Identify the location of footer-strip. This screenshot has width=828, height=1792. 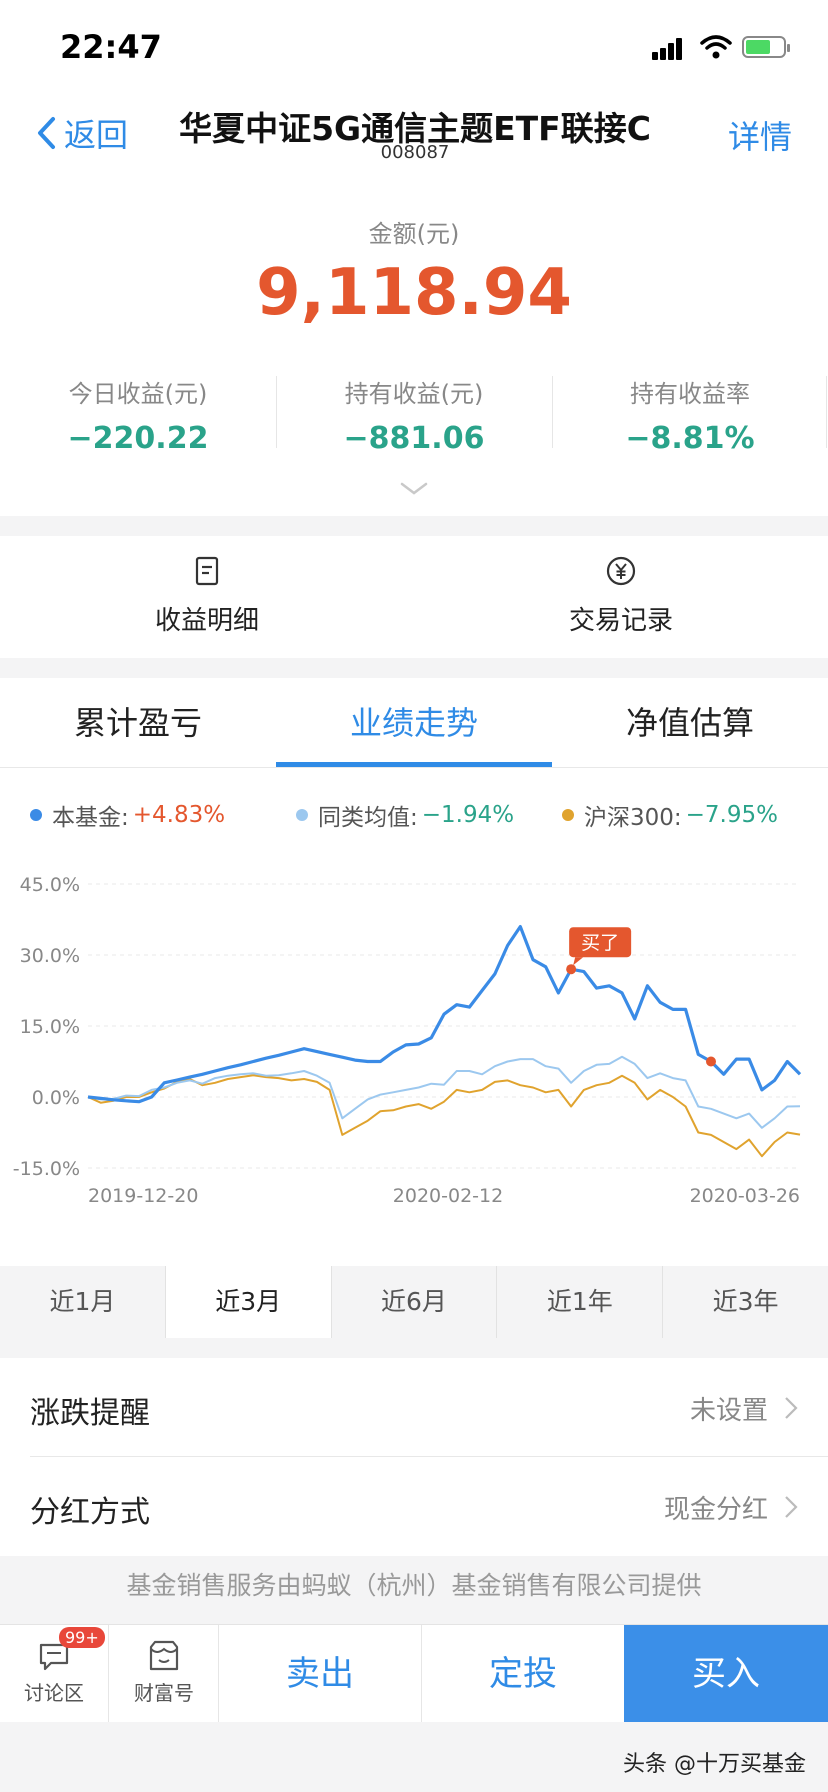
(414, 1757).